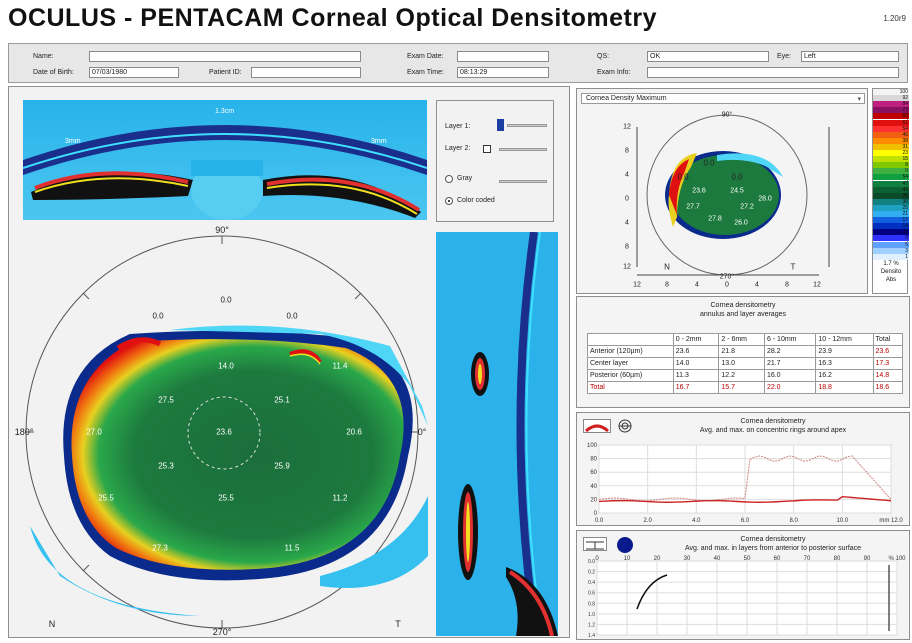  What do you see at coordinates (495, 161) in the screenshot?
I see `layer-controls: Layer 1: Layer 2: Gray Color coded` at bounding box center [495, 161].